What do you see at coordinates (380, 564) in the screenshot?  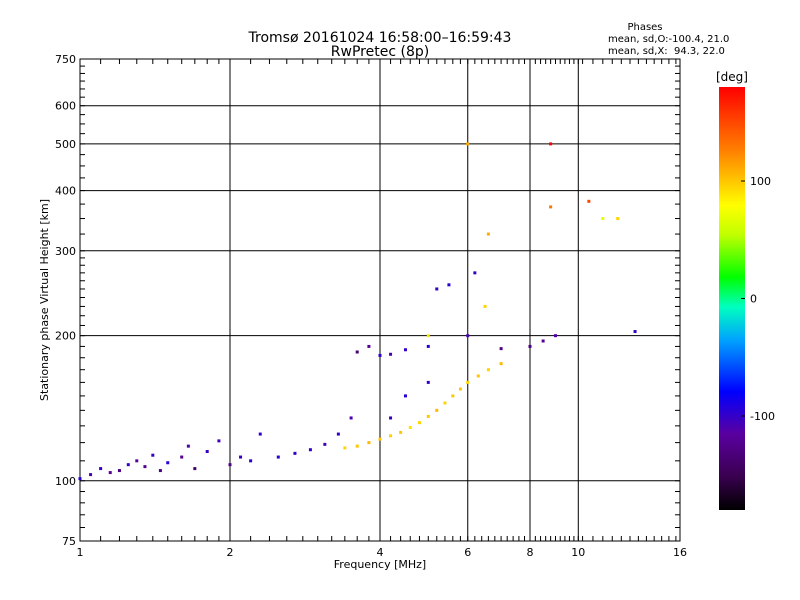 I see `x-axis-label: Frequency [MHz]` at bounding box center [380, 564].